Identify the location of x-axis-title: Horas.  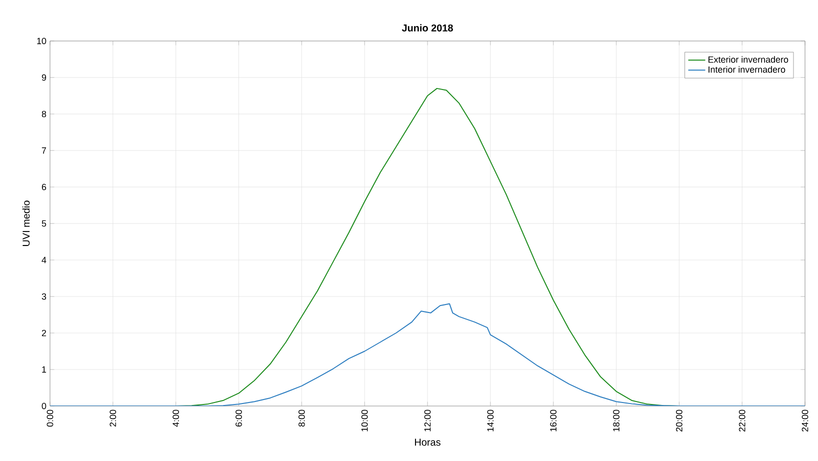
(427, 442).